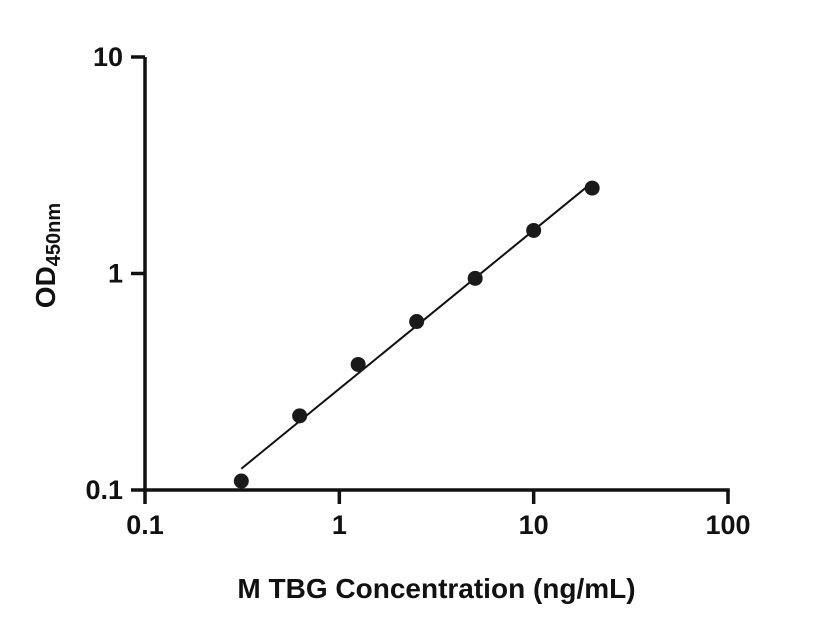 The height and width of the screenshot is (640, 816). I want to click on x-axis-label: M TBG Concentration (ng/mL), so click(436, 588).